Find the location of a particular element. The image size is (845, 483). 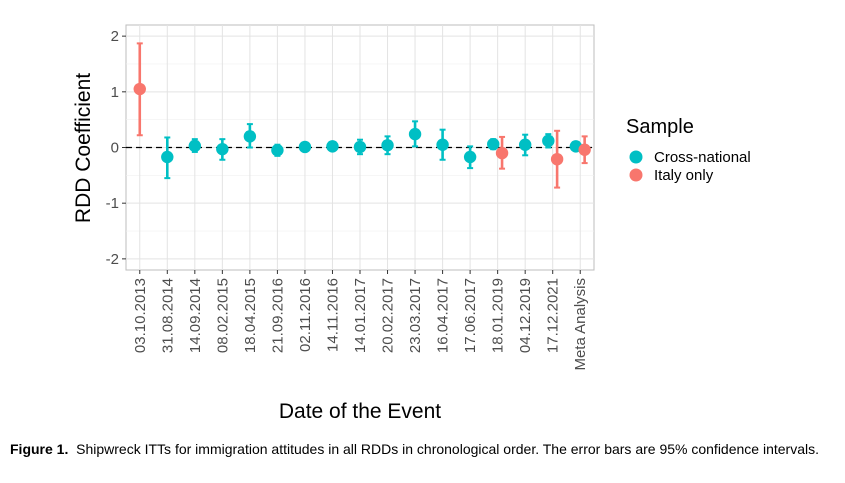

legend-label-cross-national: Cross-national is located at coordinates (702, 157).